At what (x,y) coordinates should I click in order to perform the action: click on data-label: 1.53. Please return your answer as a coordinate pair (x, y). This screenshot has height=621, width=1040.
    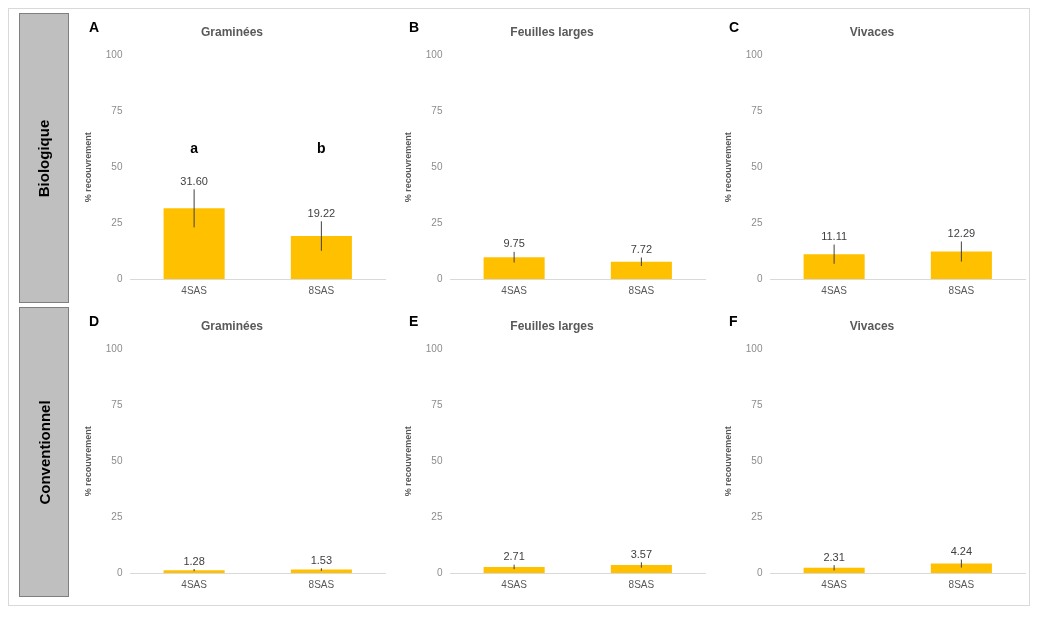
    Looking at the image, I should click on (321, 559).